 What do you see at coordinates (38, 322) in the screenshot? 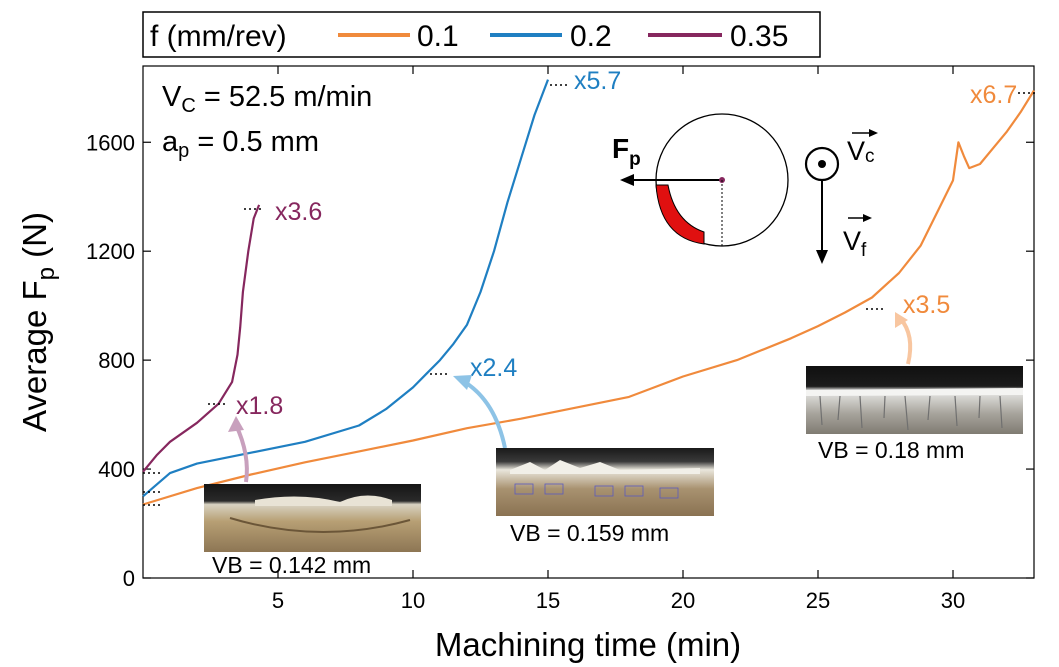
I see `y-axis-label: Average Fp (N)` at bounding box center [38, 322].